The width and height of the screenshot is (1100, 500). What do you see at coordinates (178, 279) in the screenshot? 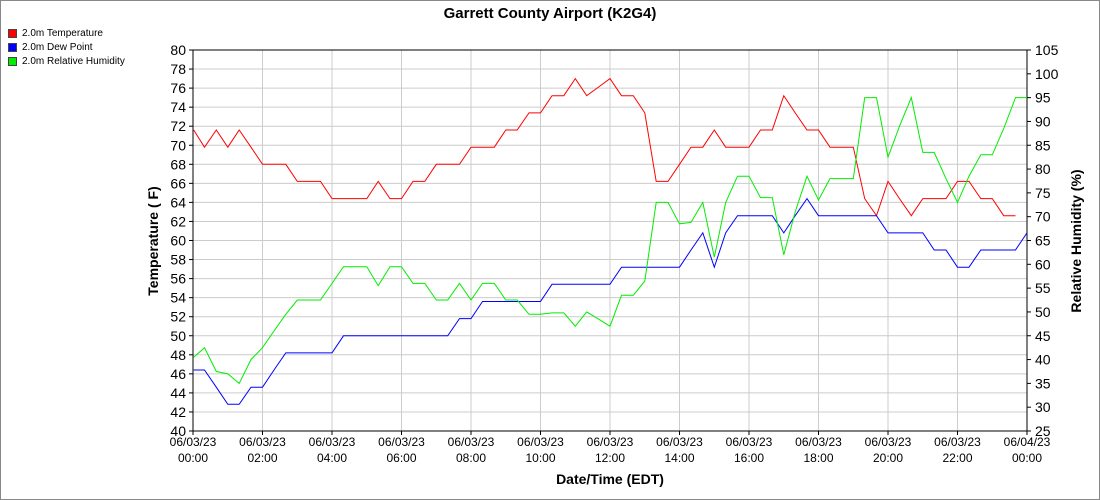
I see `left-tick-label: 56` at bounding box center [178, 279].